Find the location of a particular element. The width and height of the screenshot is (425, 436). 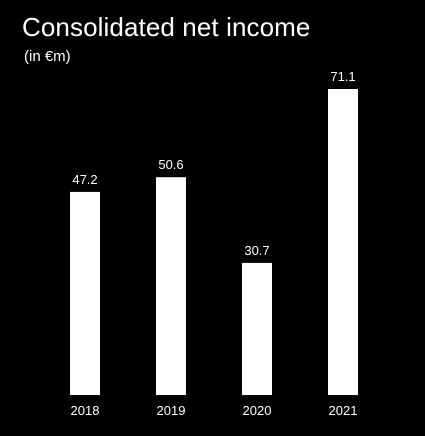

x-tick-label-2018: 2018 is located at coordinates (85, 410).